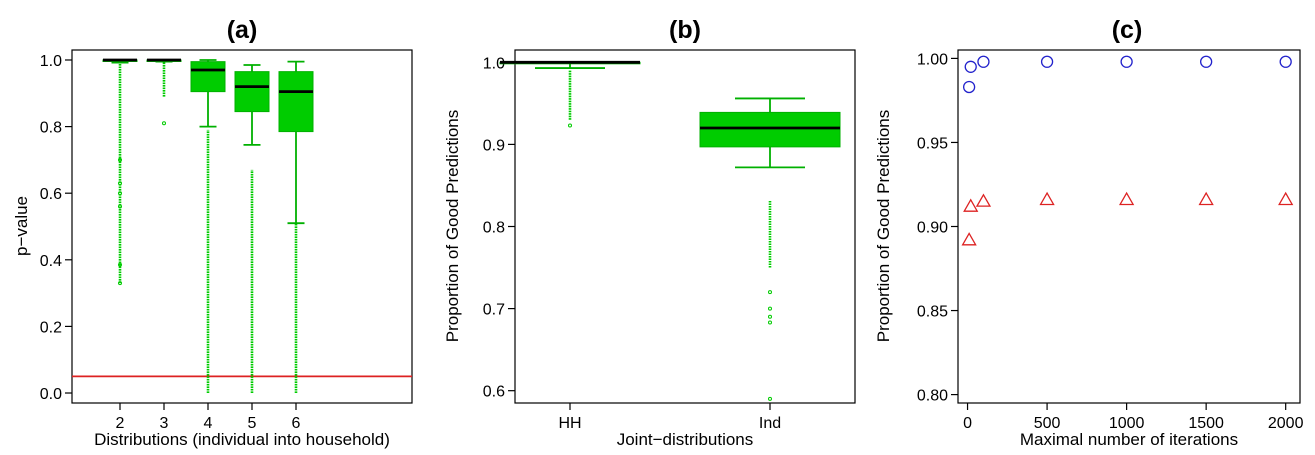 The width and height of the screenshot is (1315, 455). I want to click on panel-c-xtick-label: 2000, so click(1286, 423).